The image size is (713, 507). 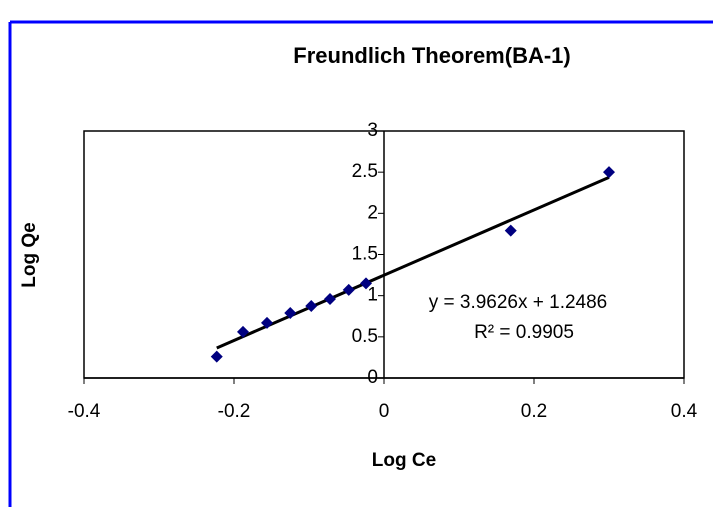 What do you see at coordinates (372, 212) in the screenshot?
I see `y-tick-label: 2` at bounding box center [372, 212].